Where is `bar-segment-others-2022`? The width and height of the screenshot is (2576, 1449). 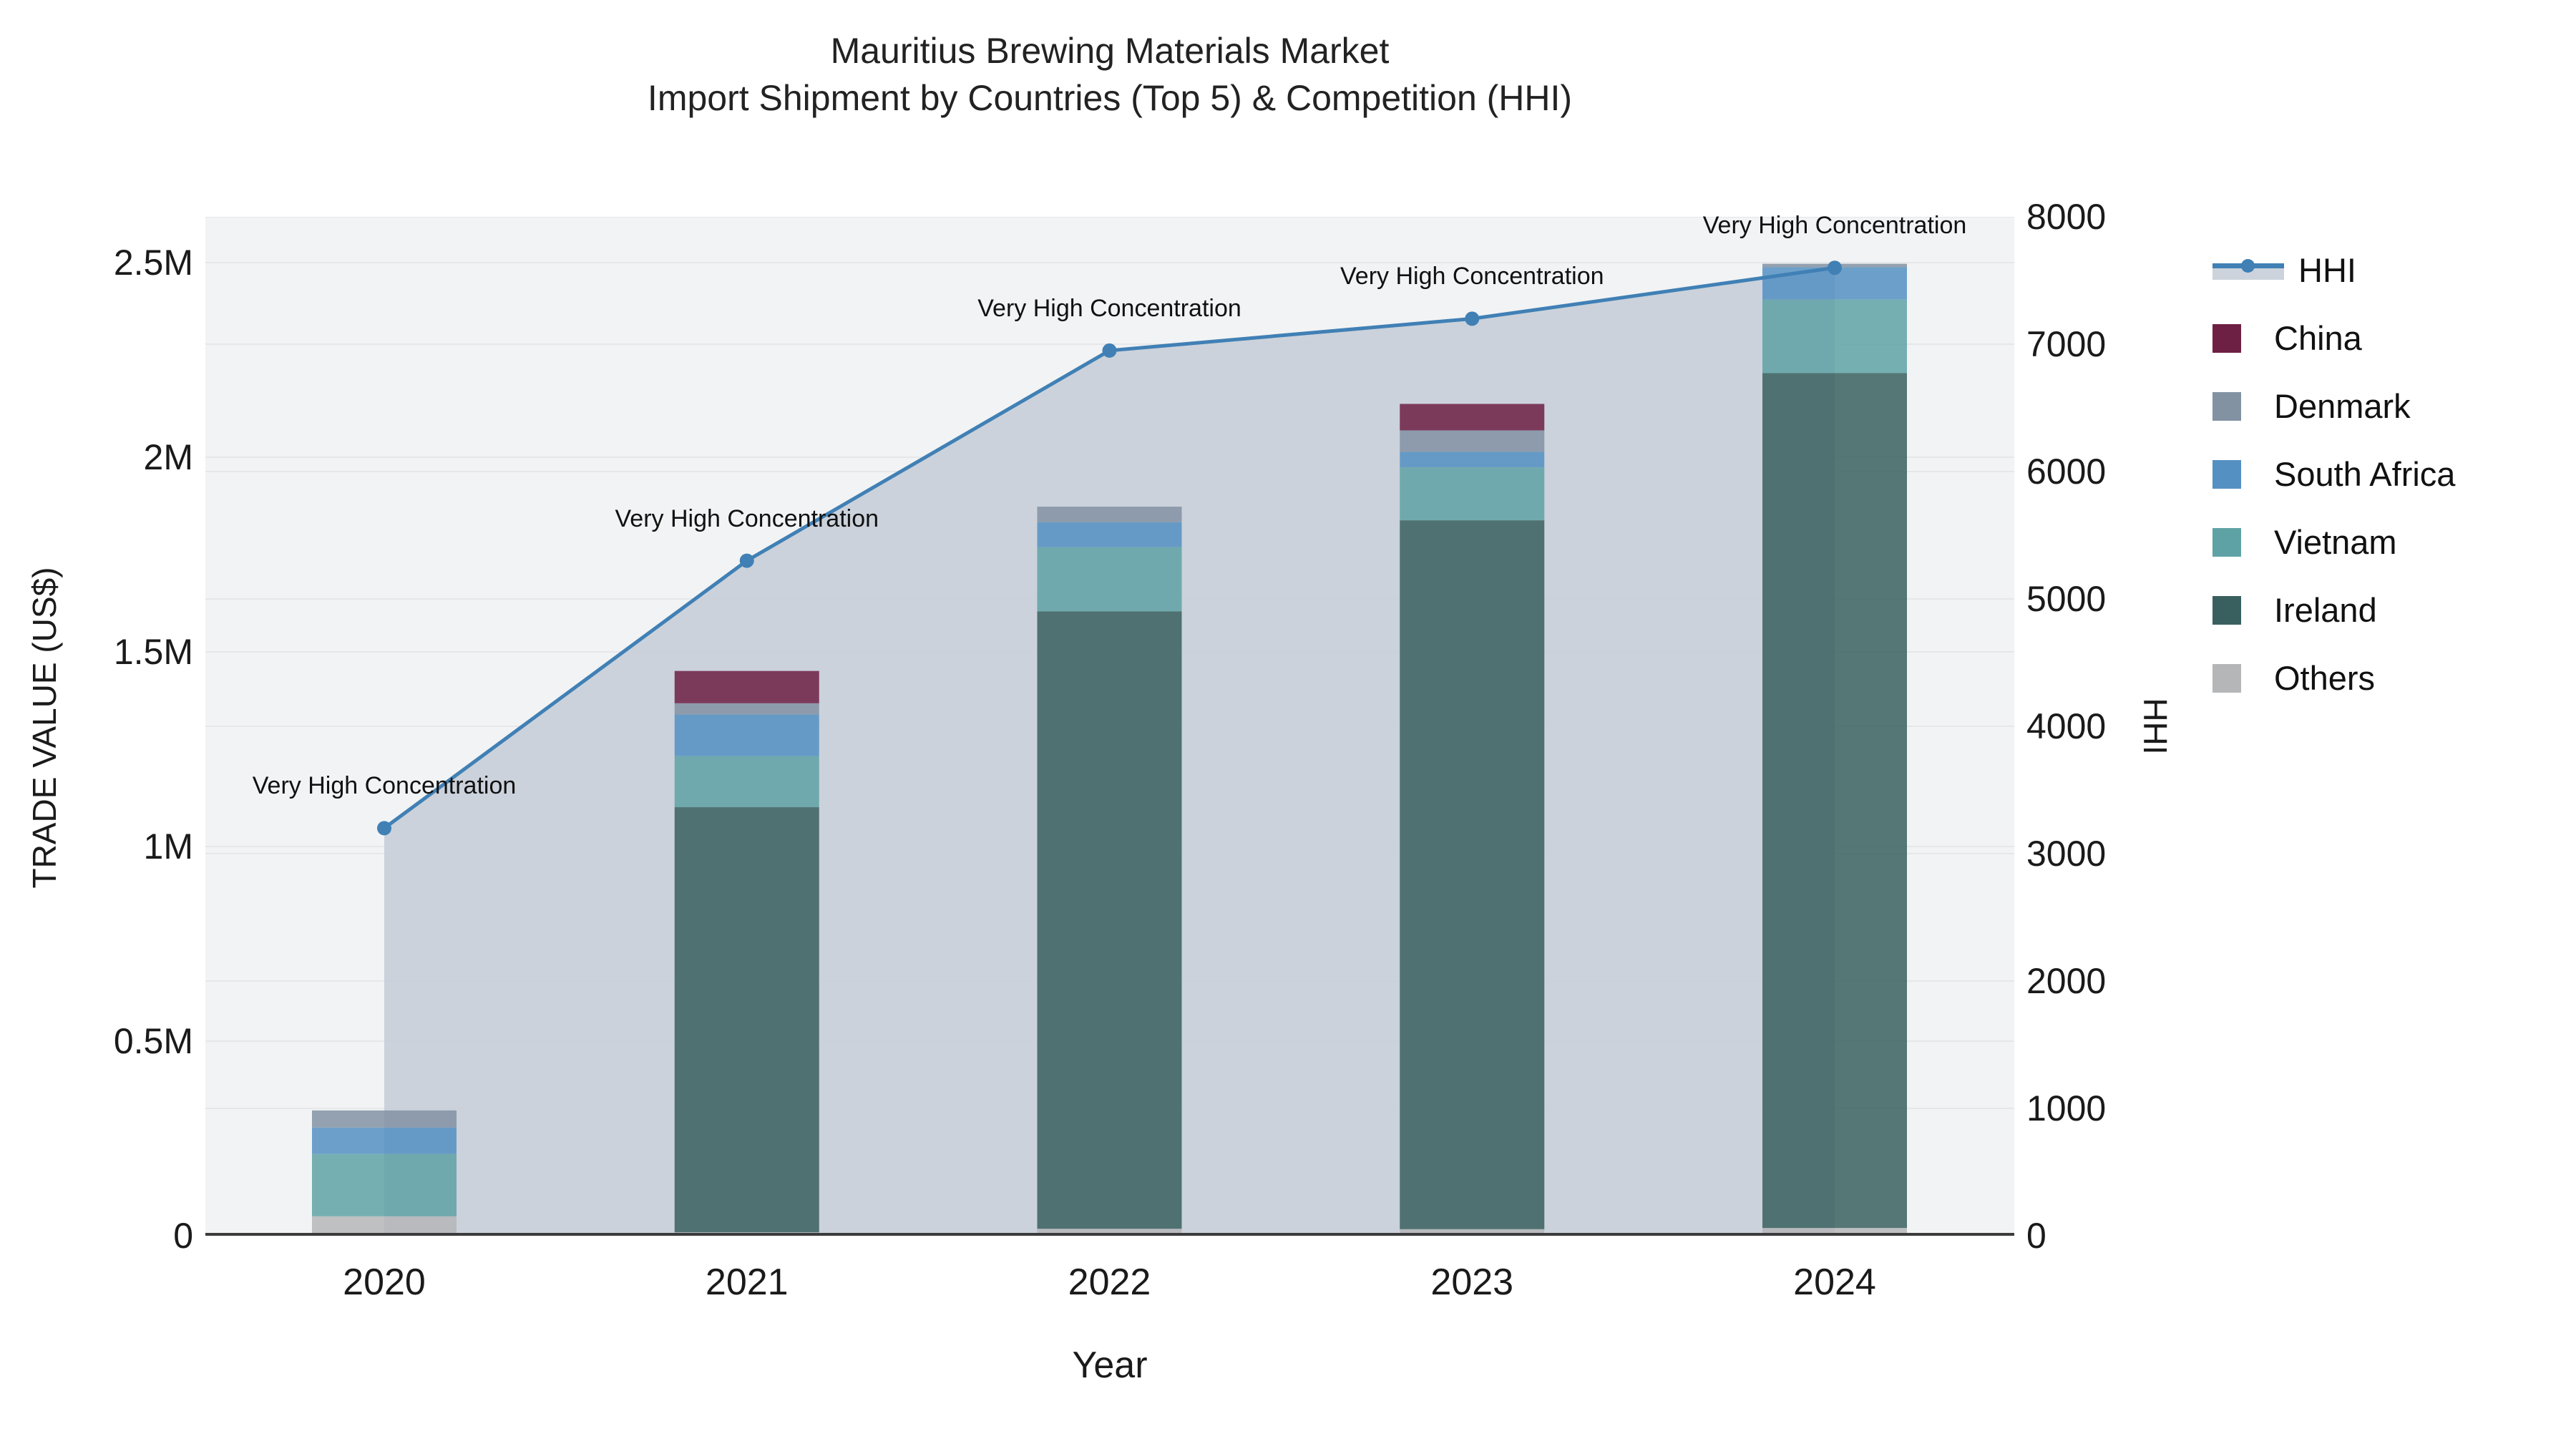 bar-segment-others-2022 is located at coordinates (1109, 1232).